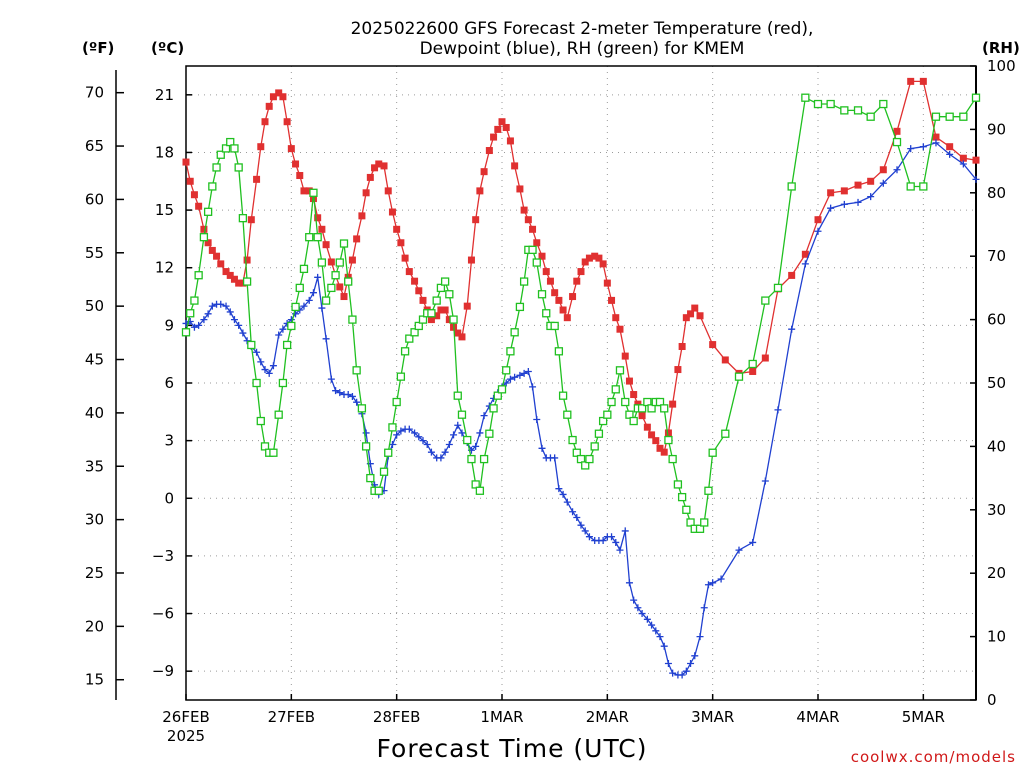 The height and width of the screenshot is (768, 1024). What do you see at coordinates (1001, 66) in the screenshot?
I see `rh-tick-label: 100` at bounding box center [1001, 66].